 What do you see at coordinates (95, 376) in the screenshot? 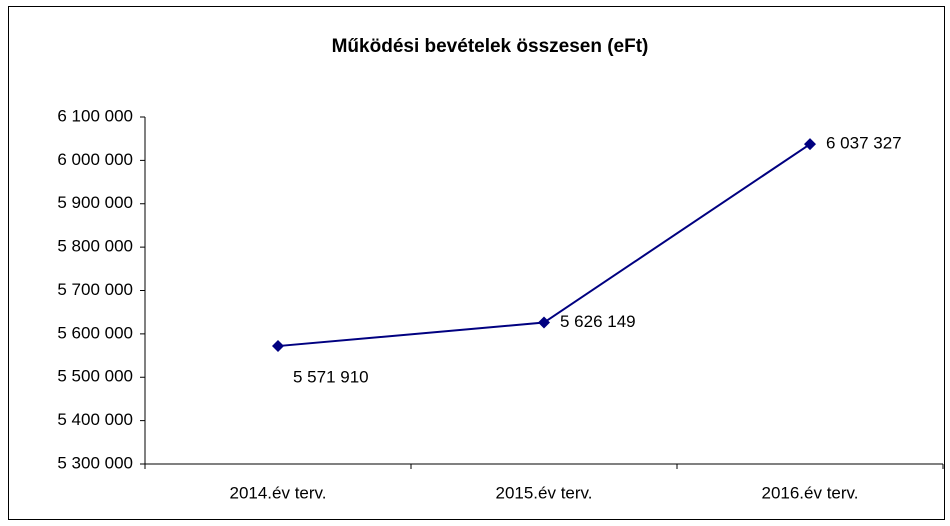
I see `y-tick-label: 5 500 000` at bounding box center [95, 376].